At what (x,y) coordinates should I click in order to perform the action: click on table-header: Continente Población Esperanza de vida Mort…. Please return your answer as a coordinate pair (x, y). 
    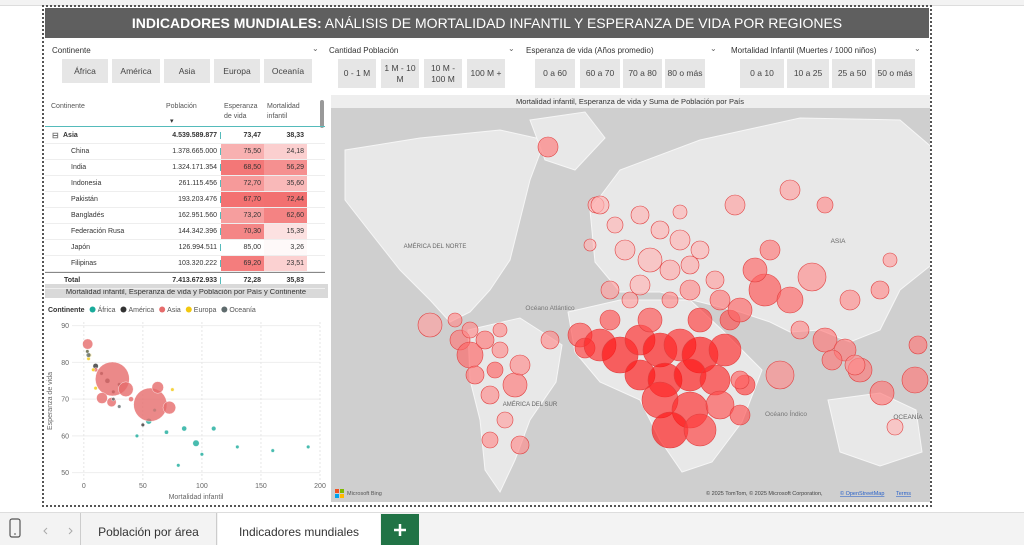
    Looking at the image, I should click on (185, 112).